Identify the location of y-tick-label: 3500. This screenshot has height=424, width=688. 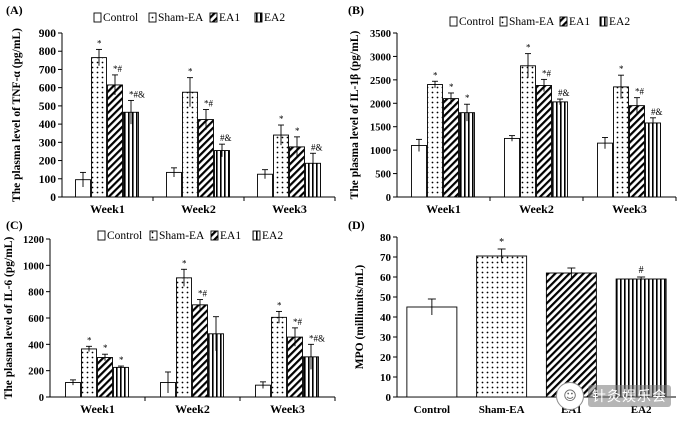
(380, 34).